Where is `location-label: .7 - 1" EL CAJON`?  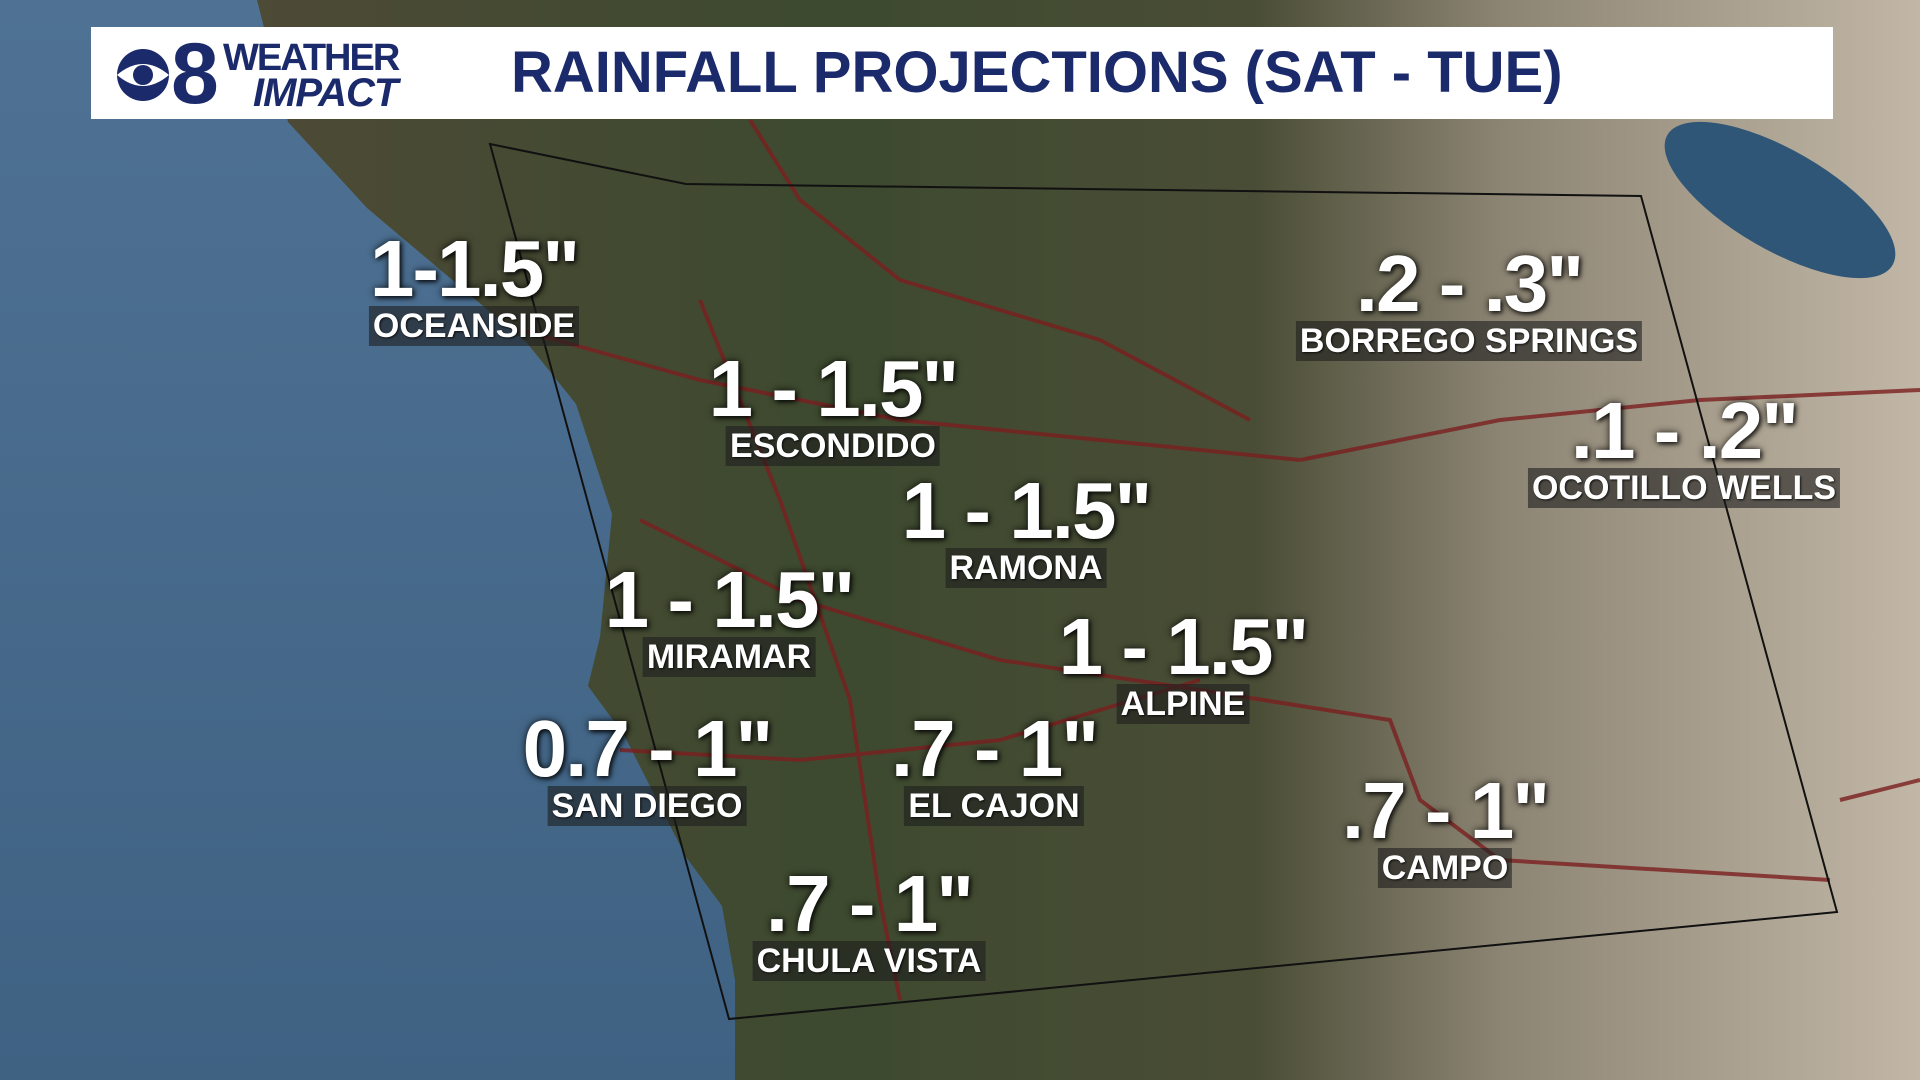 location-label: .7 - 1" EL CAJON is located at coordinates (994, 765).